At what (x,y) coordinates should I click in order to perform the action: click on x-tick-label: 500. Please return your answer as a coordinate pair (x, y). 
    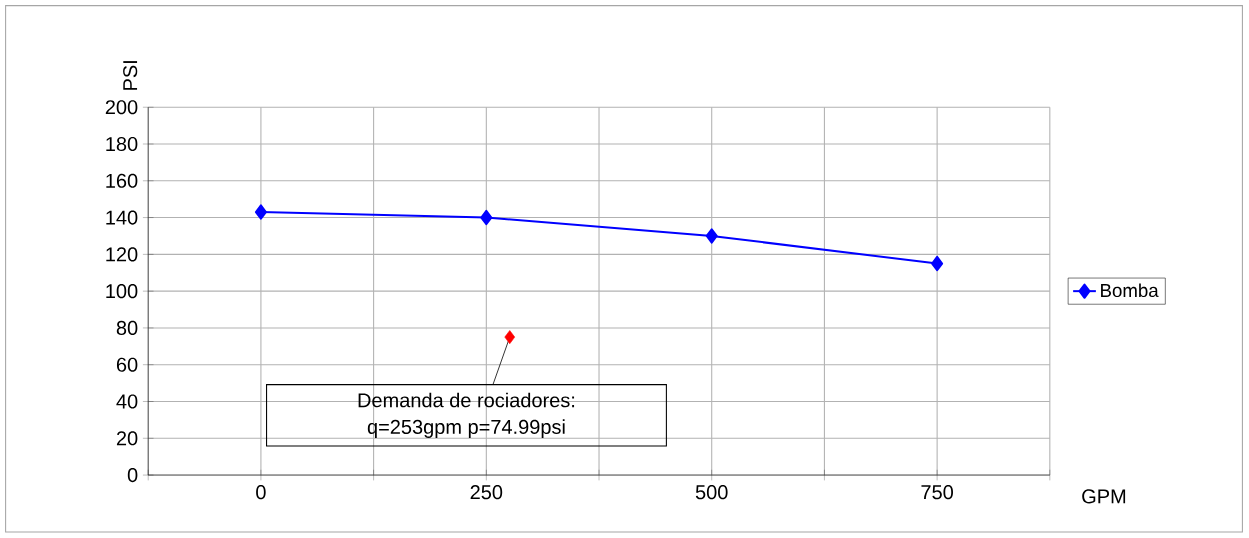
    Looking at the image, I should click on (711, 492).